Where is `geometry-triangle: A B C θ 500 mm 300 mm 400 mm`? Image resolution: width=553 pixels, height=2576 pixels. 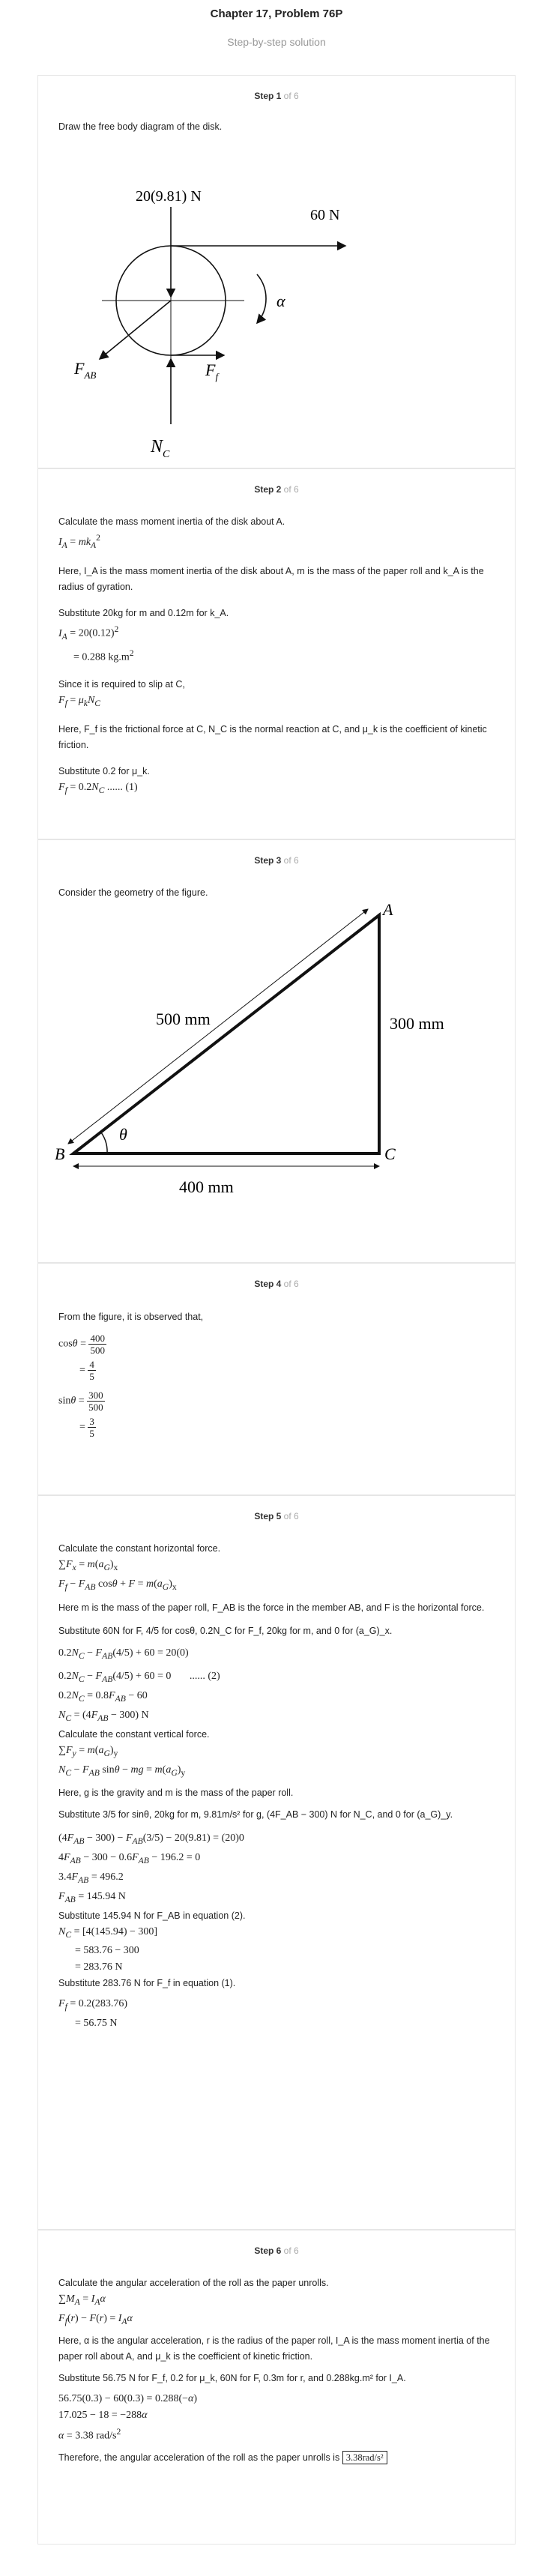
geometry-triangle: A B C θ 500 mm 300 mm 400 mm is located at coordinates (249, 1048).